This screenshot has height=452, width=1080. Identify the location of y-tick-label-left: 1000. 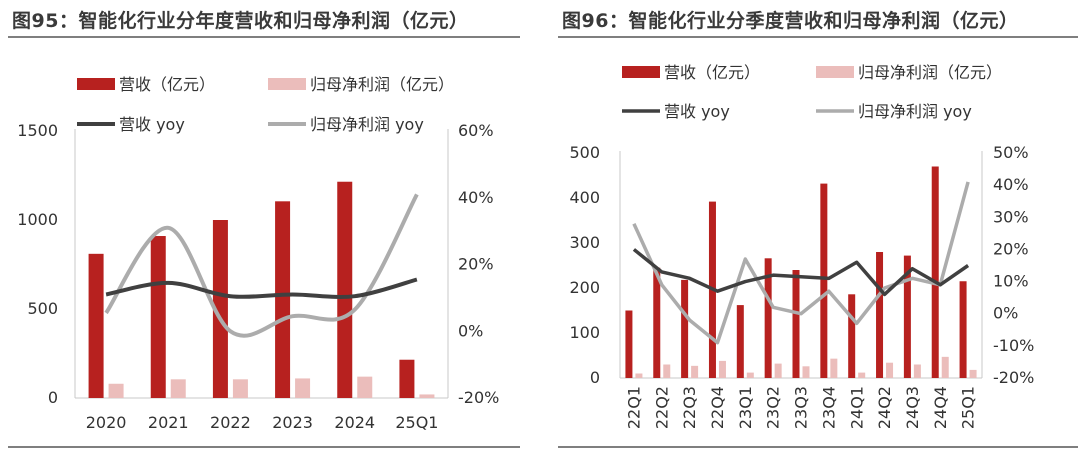
(37, 219).